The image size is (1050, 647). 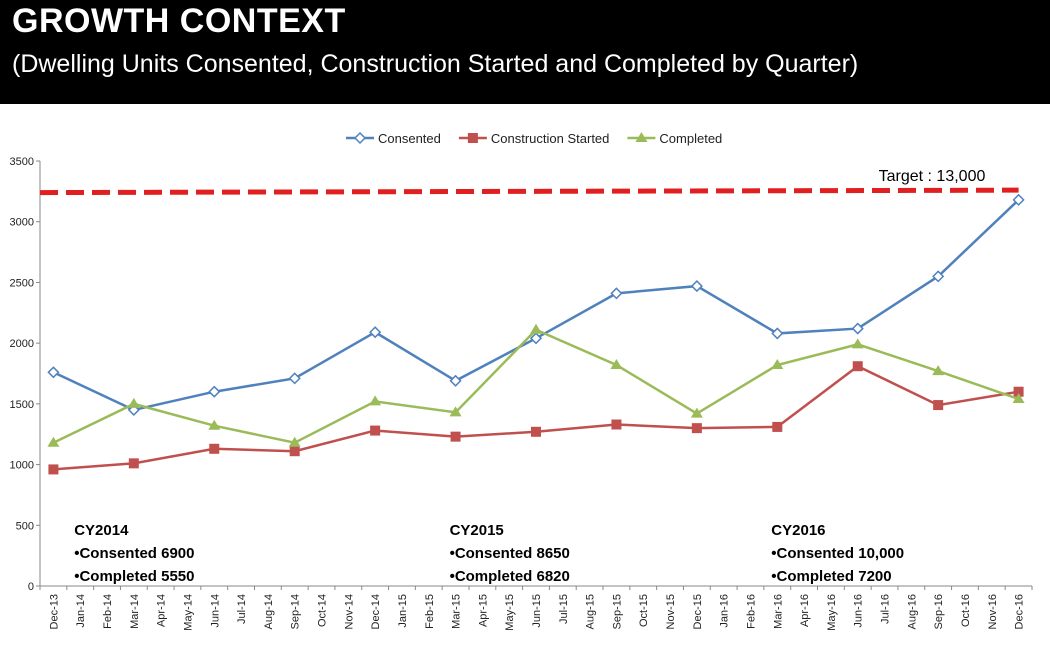 What do you see at coordinates (134, 553) in the screenshot?
I see `annotation-line: •Consented 6900` at bounding box center [134, 553].